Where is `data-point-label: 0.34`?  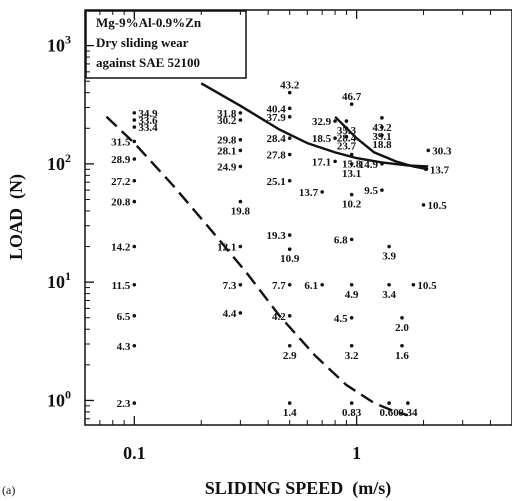
data-point-label: 0.34 is located at coordinates (408, 413).